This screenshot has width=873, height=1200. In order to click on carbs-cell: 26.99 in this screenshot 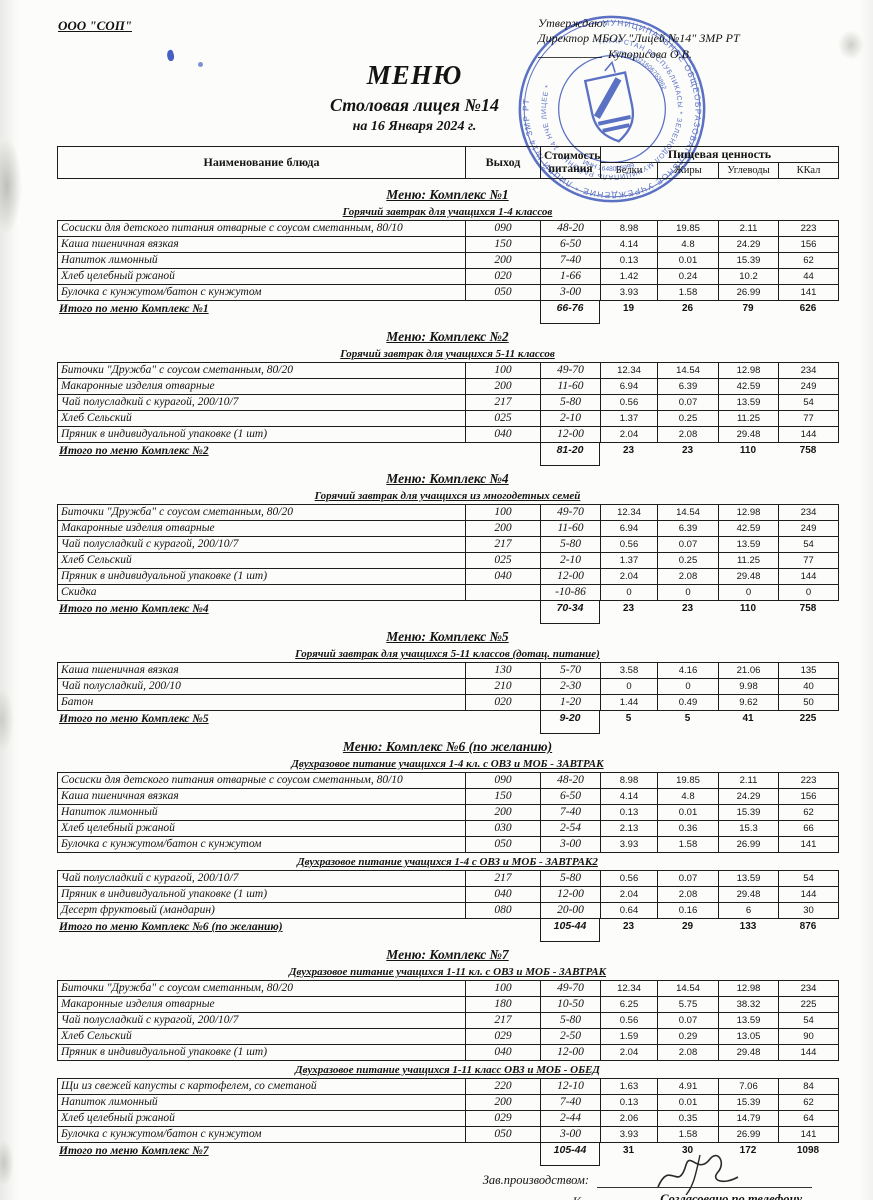, I will do `click(748, 844)`.